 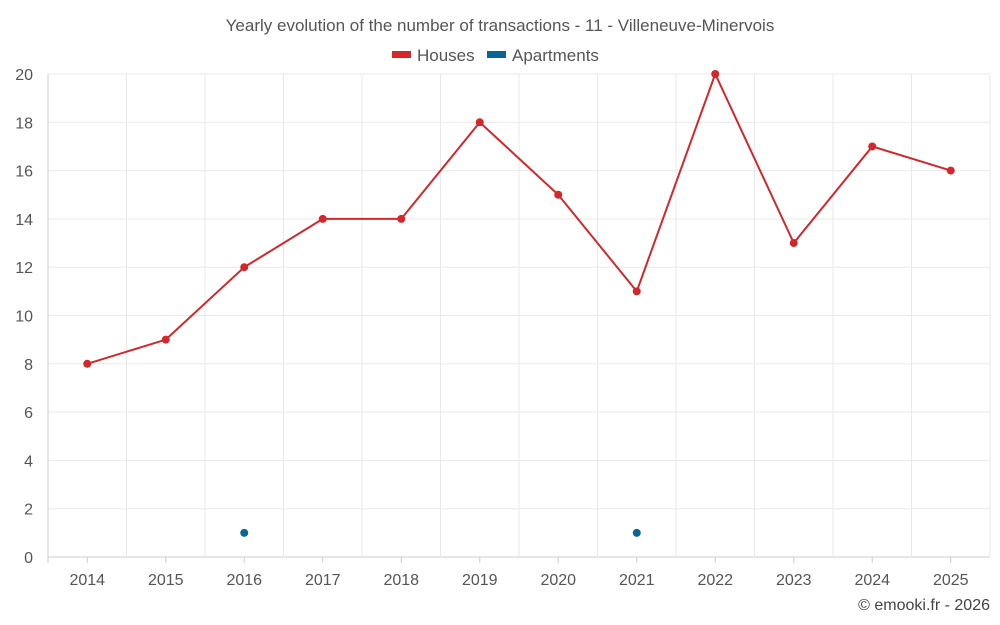 I want to click on x-tick-label: 2024, so click(x=872, y=580).